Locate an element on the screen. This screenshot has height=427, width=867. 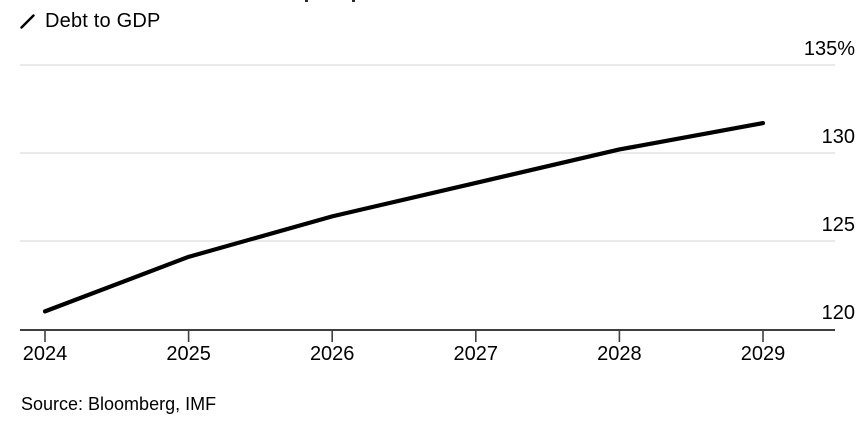
x-tick-label: 2028 is located at coordinates (619, 354).